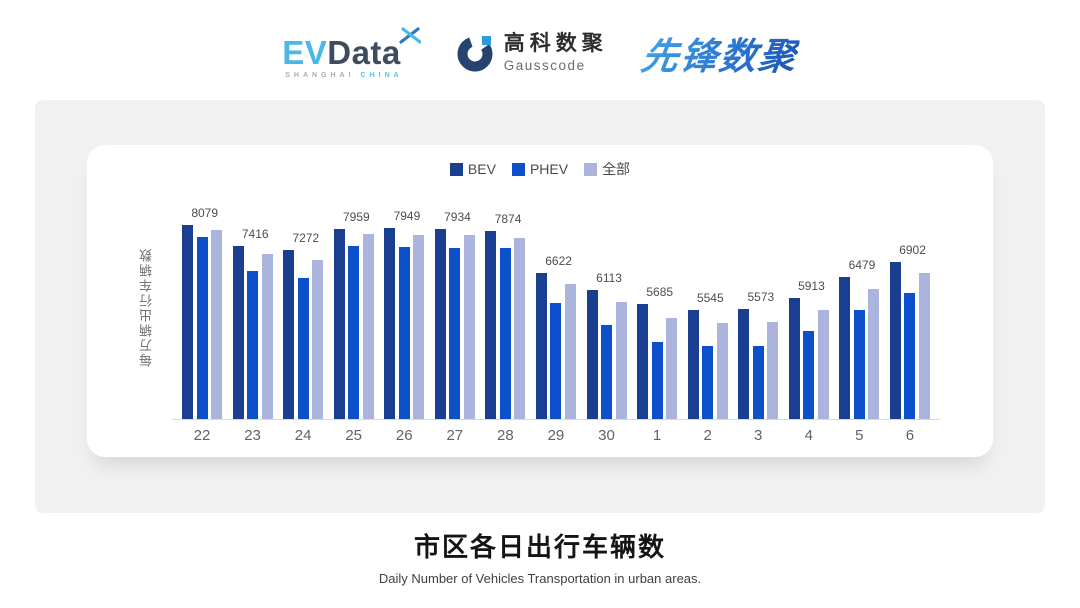 The width and height of the screenshot is (1080, 608). I want to click on x-tick-22: 22, so click(202, 435).